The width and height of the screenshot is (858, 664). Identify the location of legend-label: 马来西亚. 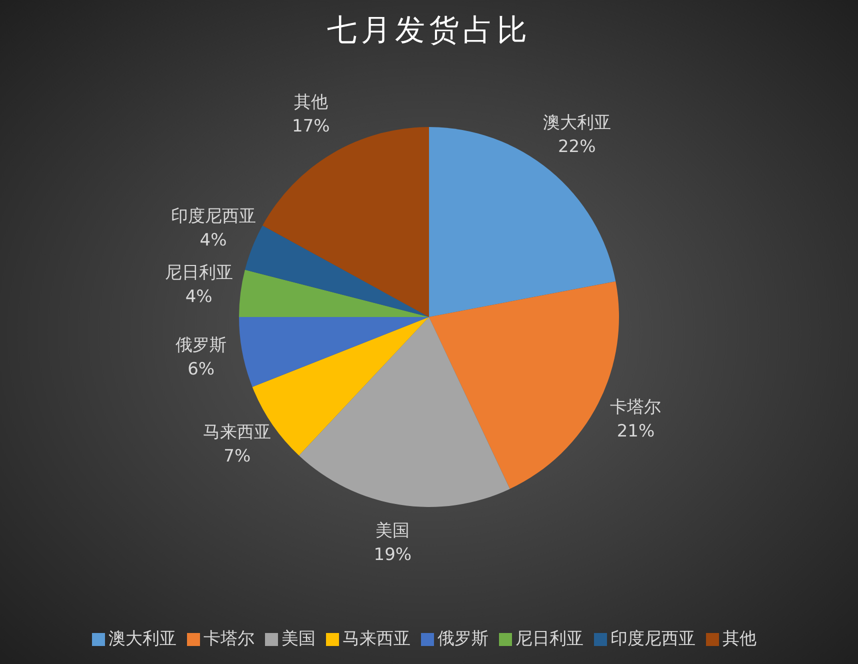
(376, 639).